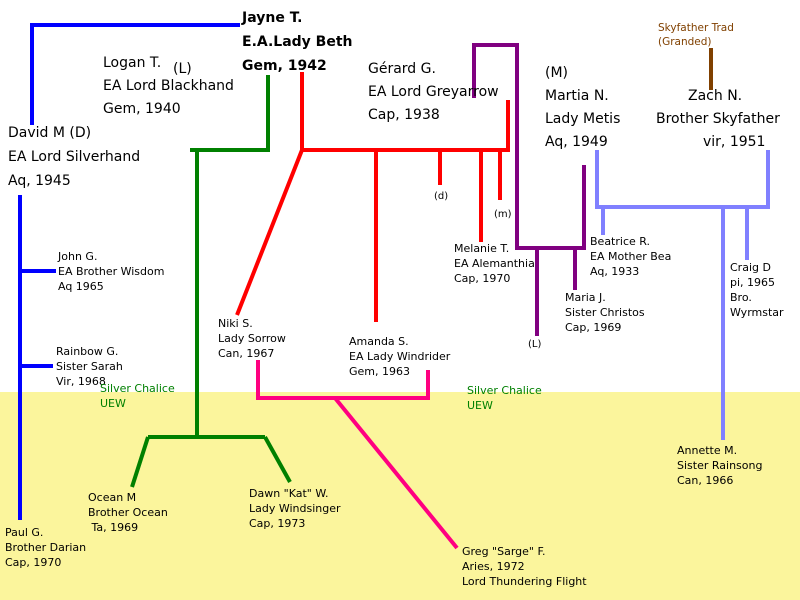 The image size is (800, 600). Describe the element at coordinates (741, 297) in the screenshot. I see `person-label: Bro.` at that location.